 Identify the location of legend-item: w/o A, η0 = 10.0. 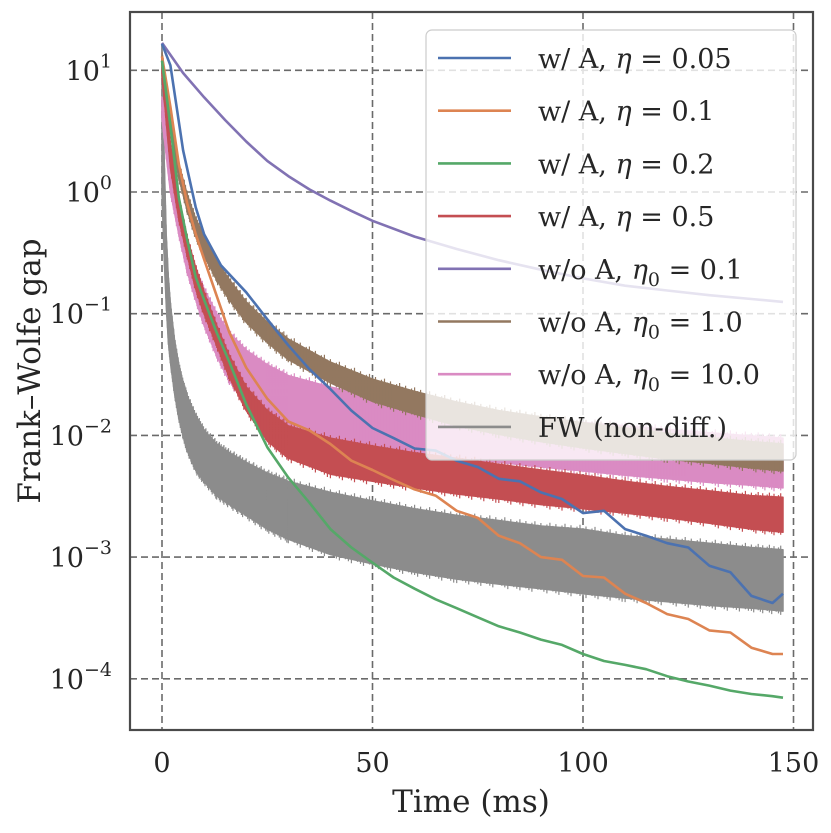
(599, 378).